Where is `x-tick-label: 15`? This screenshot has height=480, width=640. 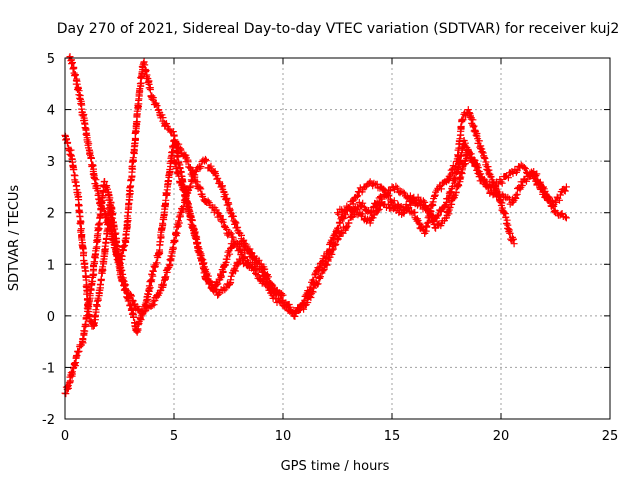
x-tick-label: 15 is located at coordinates (392, 436).